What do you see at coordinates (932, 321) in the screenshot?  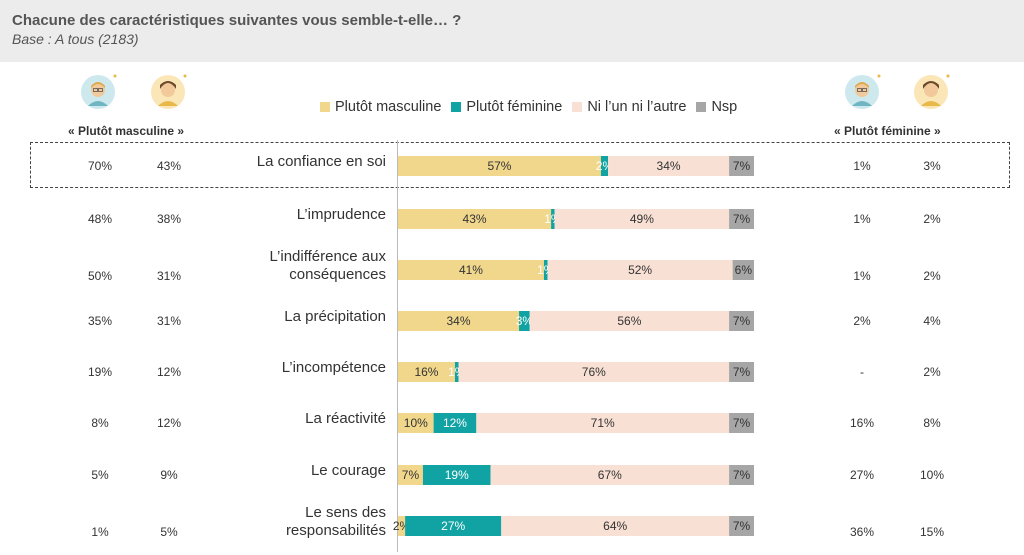 I see `right-female-percent: 4%` at bounding box center [932, 321].